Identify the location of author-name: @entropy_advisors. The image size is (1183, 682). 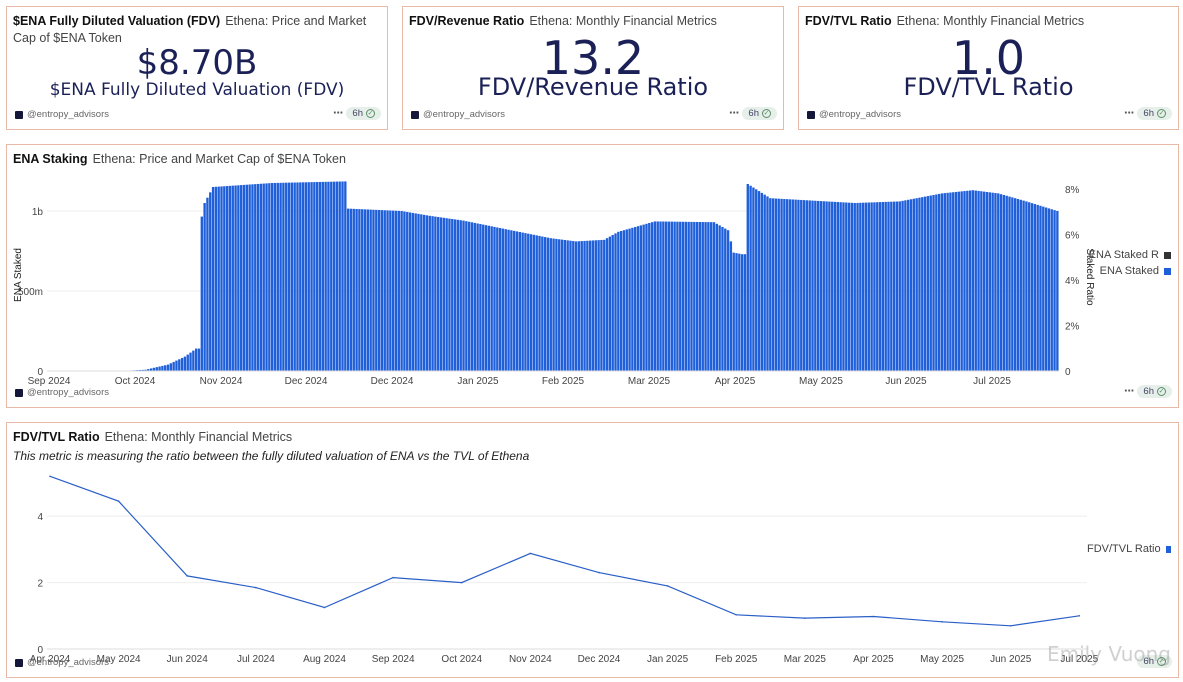
(464, 114).